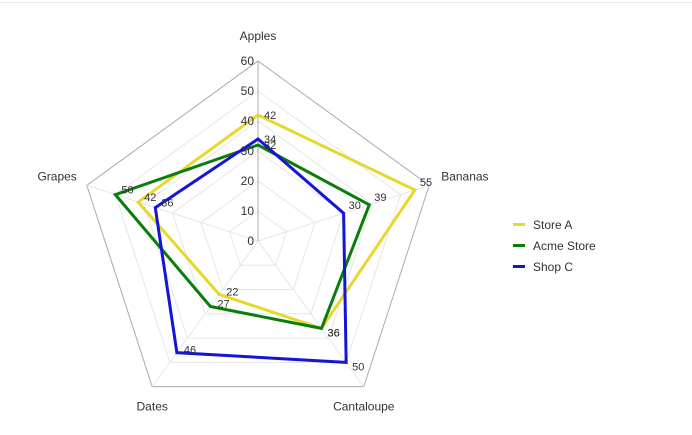  I want to click on series-polygon, so click(250, 250).